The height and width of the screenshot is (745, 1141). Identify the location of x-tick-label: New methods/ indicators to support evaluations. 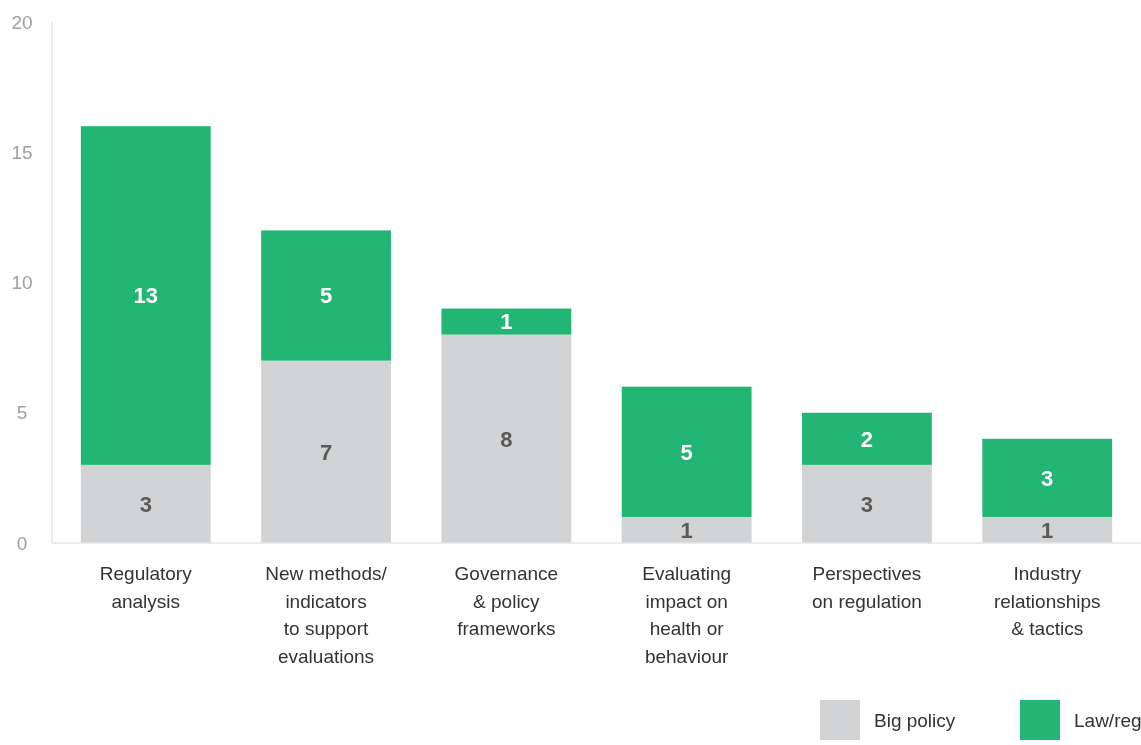
(326, 615).